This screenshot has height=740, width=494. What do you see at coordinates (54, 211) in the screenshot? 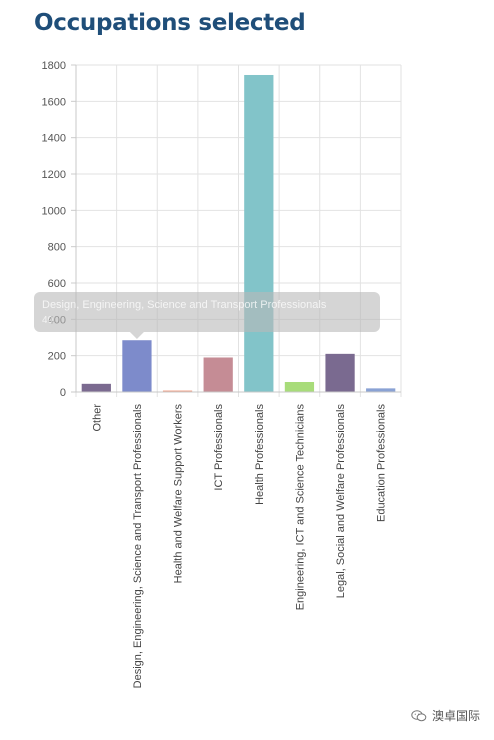
I see `y-tick-label: 1000` at bounding box center [54, 211].